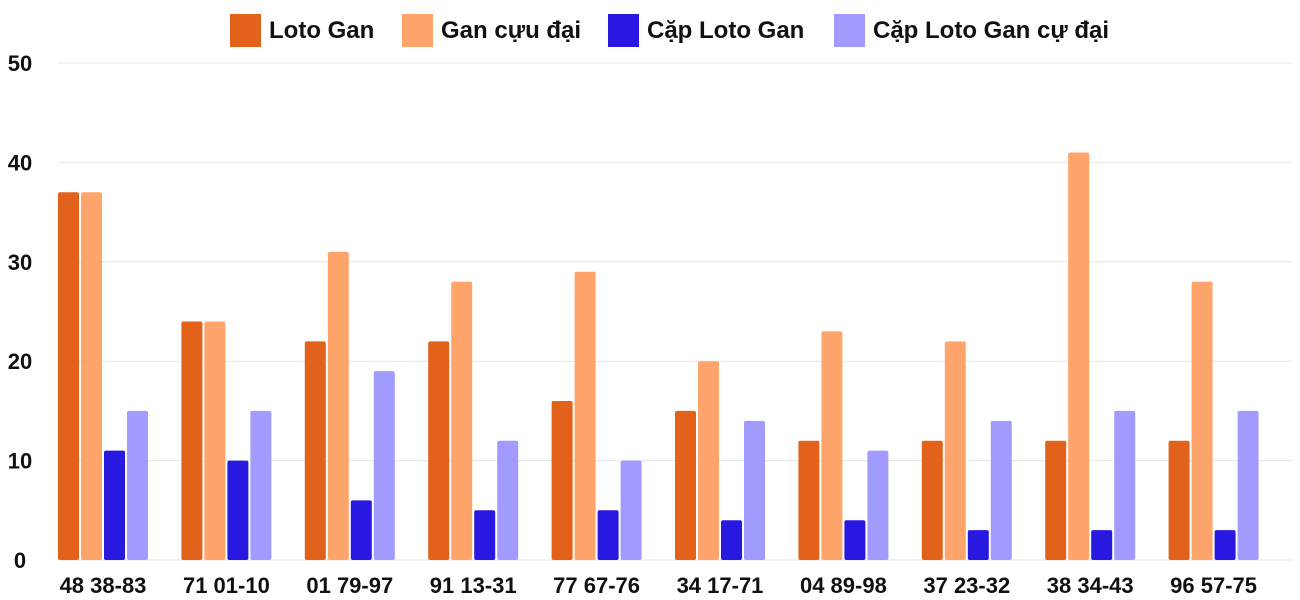  I want to click on y-tick-label: 10, so click(20, 461).